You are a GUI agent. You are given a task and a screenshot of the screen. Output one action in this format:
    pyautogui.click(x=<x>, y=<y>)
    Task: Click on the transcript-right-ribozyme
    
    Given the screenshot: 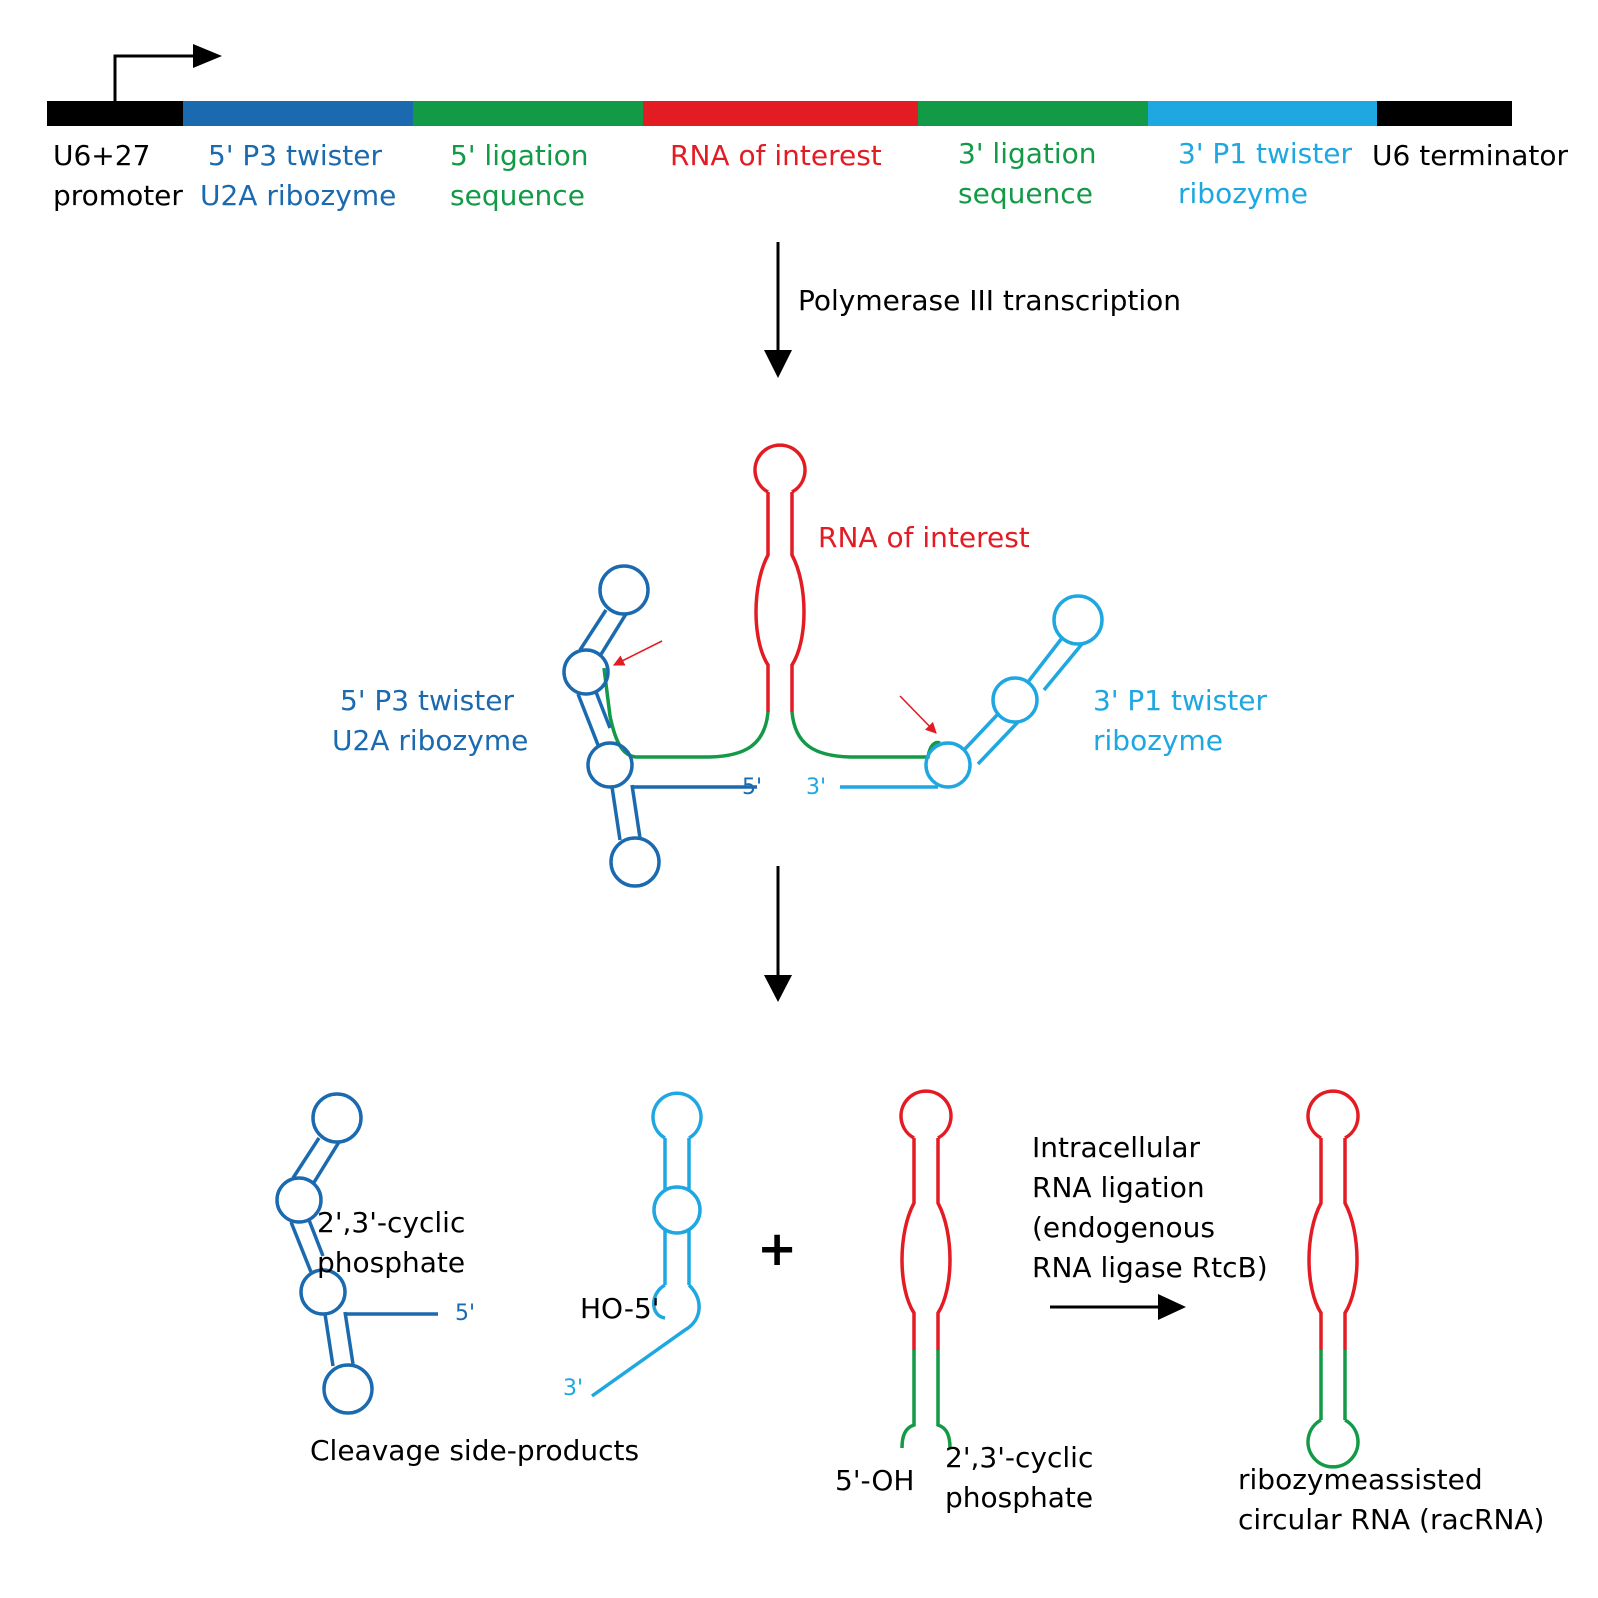 What is the action you would take?
    pyautogui.click(x=972, y=691)
    